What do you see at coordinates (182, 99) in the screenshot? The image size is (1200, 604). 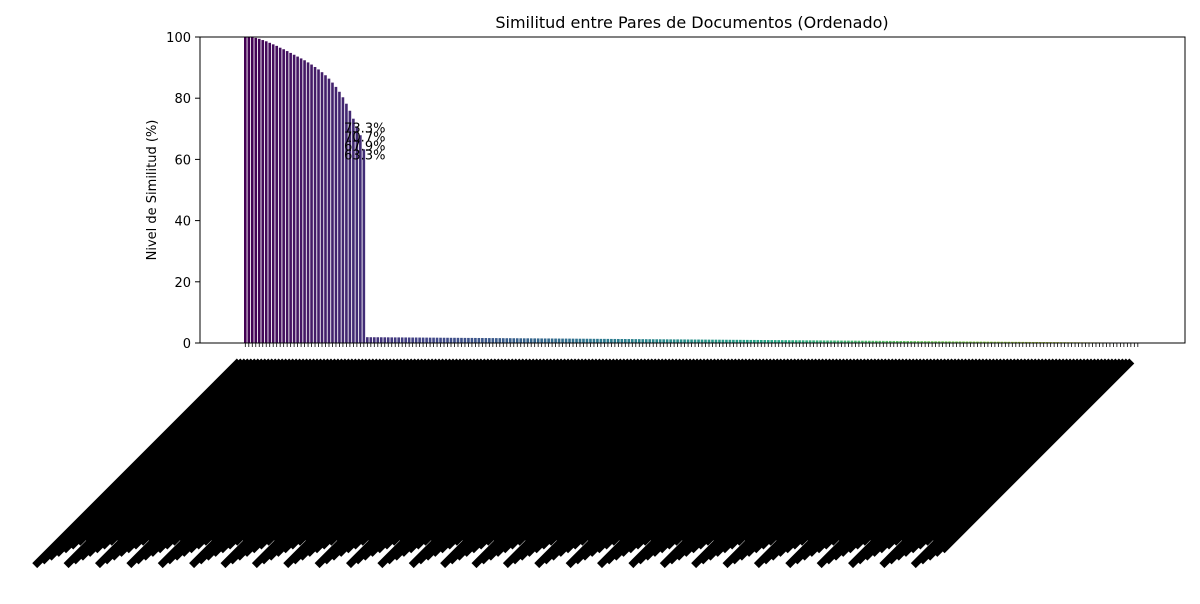 I see `y-tick-label: 80` at bounding box center [182, 99].